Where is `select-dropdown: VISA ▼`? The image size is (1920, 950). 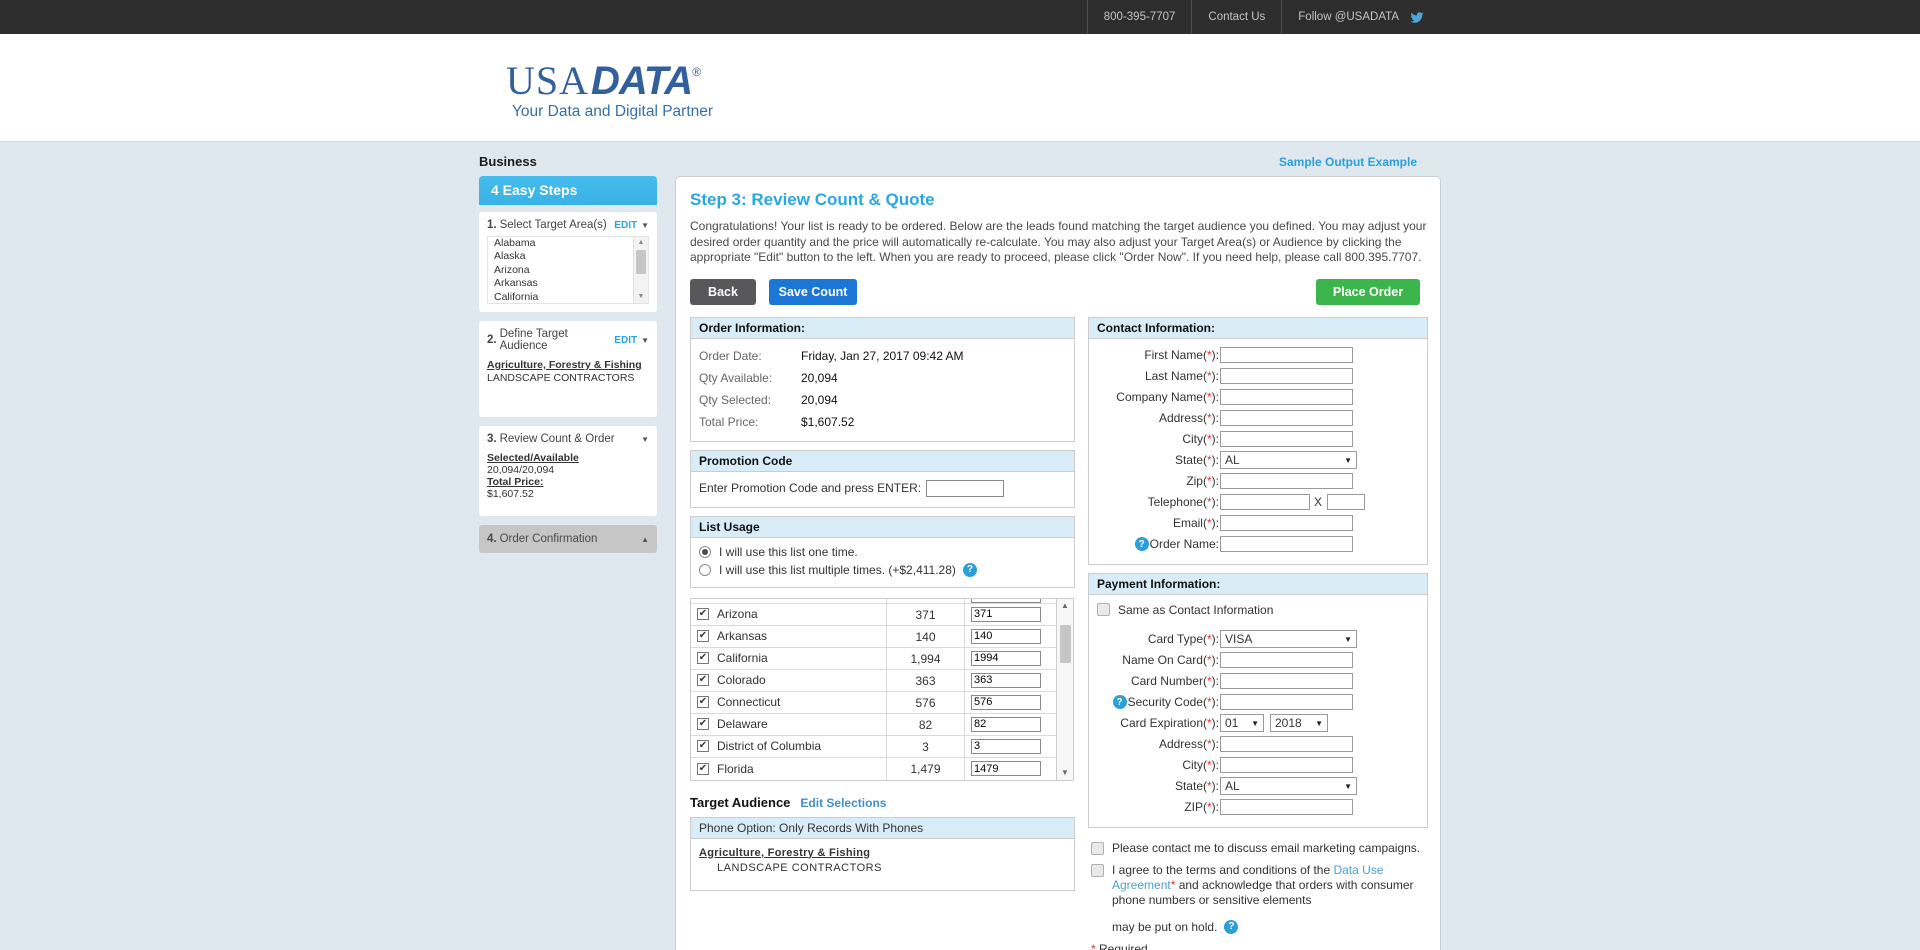
select-dropdown: VISA ▼ is located at coordinates (1288, 639).